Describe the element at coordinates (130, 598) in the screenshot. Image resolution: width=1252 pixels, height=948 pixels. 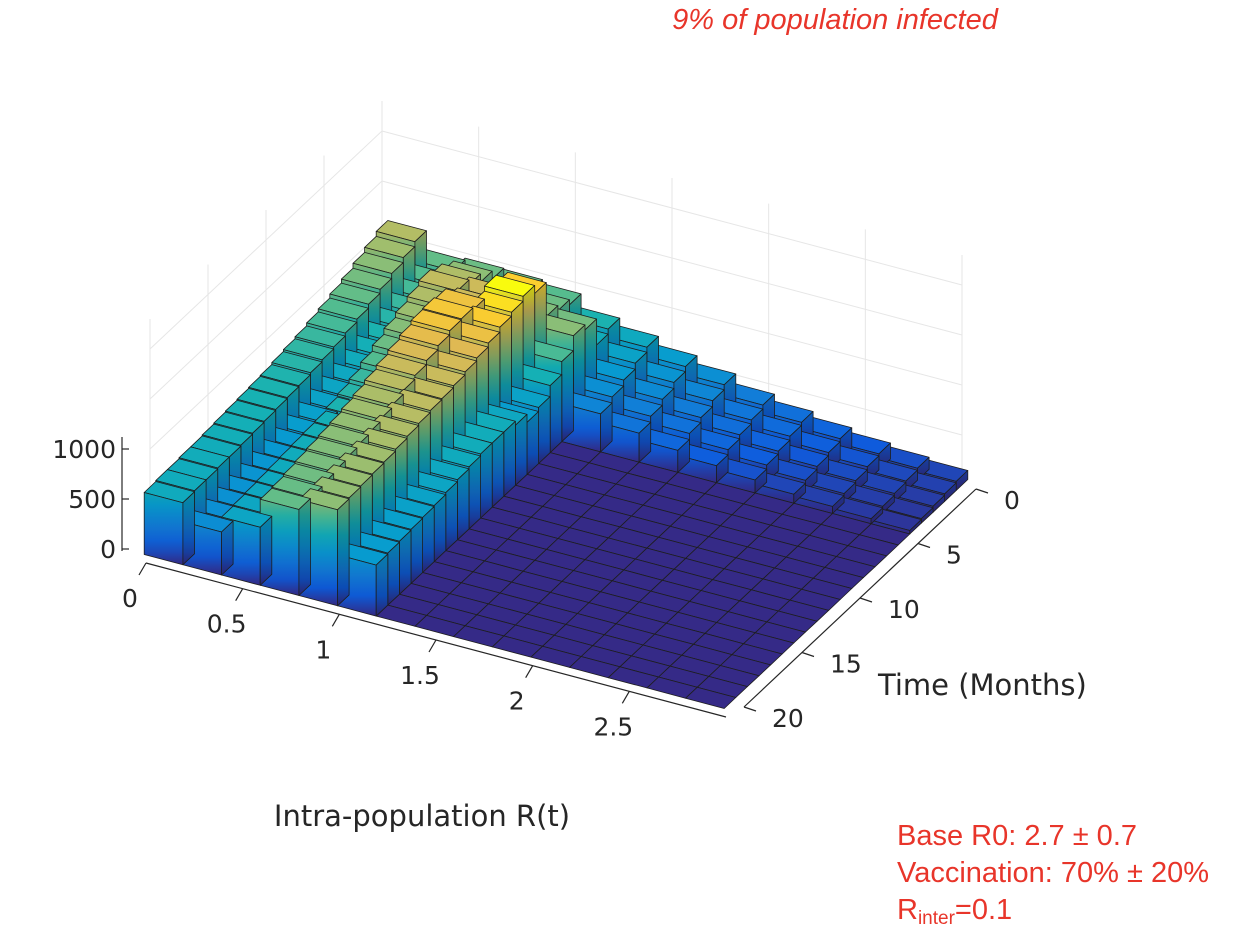
I see `x-tick-label-0: 0` at that location.